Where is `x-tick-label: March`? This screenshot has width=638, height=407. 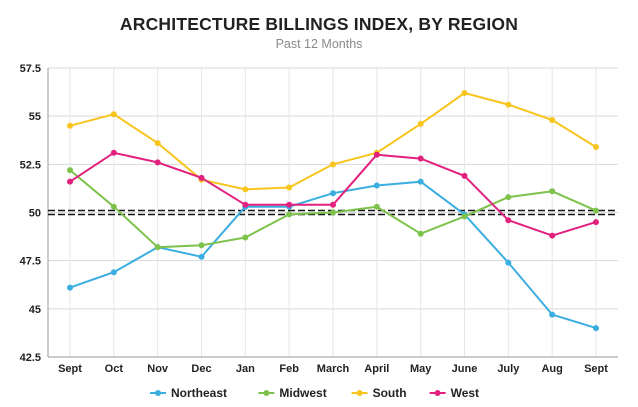 x-tick-label: March is located at coordinates (333, 369).